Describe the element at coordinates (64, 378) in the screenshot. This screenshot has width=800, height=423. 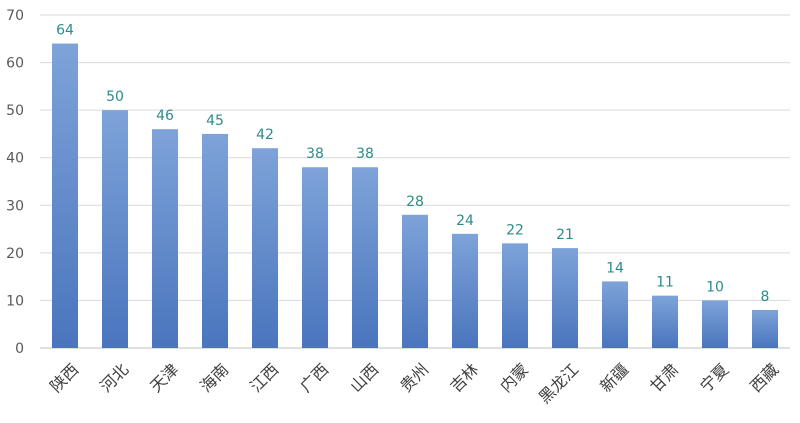
I see `x-category-label: 陕西` at that location.